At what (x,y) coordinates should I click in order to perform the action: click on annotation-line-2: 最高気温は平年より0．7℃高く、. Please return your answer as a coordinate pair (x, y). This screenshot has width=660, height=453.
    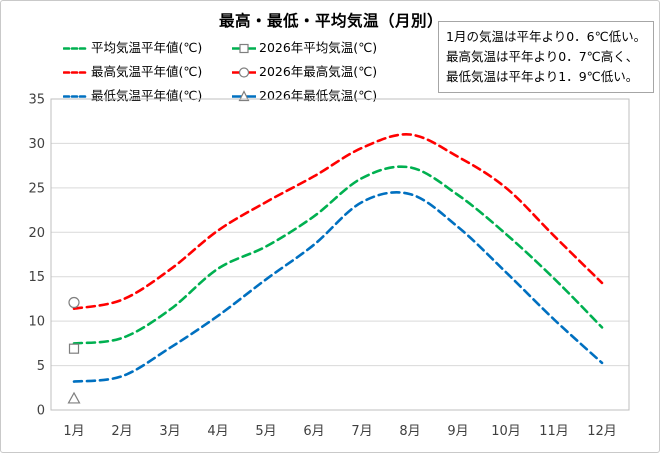
    Looking at the image, I should click on (542, 56).